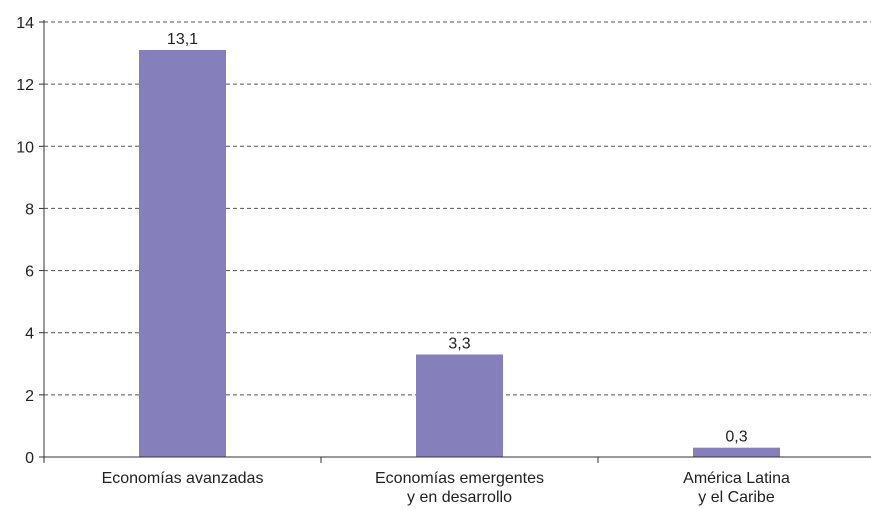  What do you see at coordinates (736, 488) in the screenshot?
I see `x-category-label: América Latina y el Caribe` at bounding box center [736, 488].